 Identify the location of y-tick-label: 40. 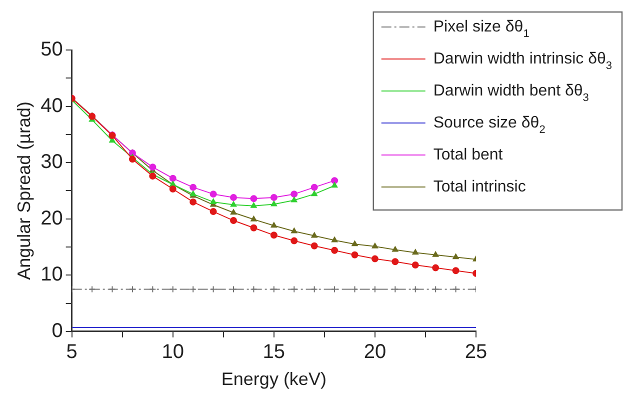
(51, 105).